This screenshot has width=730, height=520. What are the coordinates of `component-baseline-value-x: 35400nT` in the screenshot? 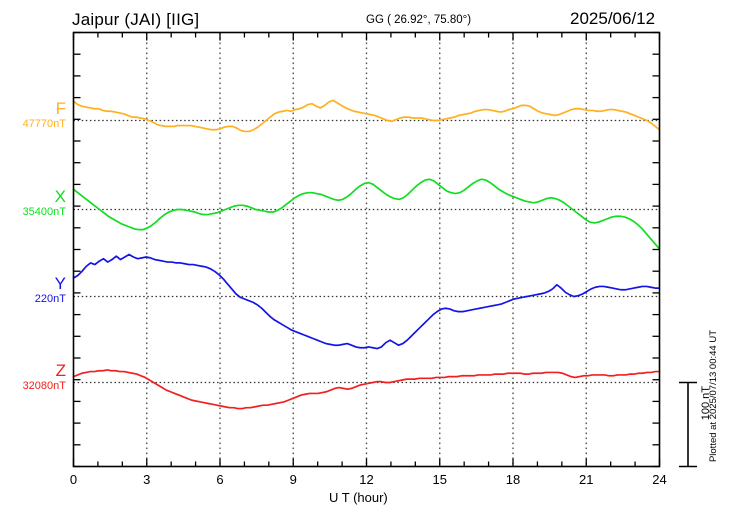 It's located at (44, 212).